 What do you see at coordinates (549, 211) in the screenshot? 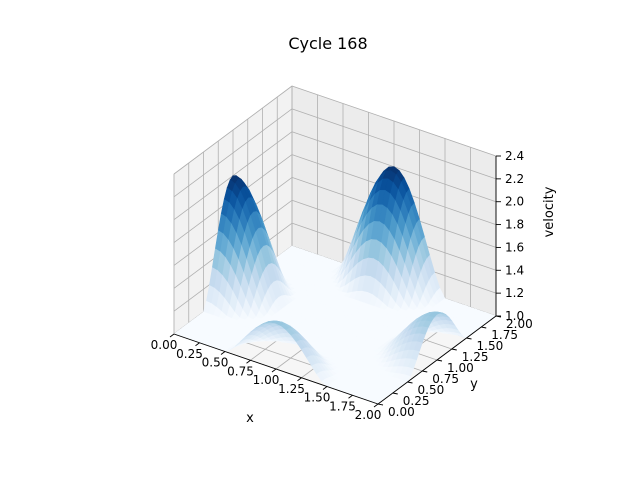
I see `z-axis-label: velocity` at bounding box center [549, 211].